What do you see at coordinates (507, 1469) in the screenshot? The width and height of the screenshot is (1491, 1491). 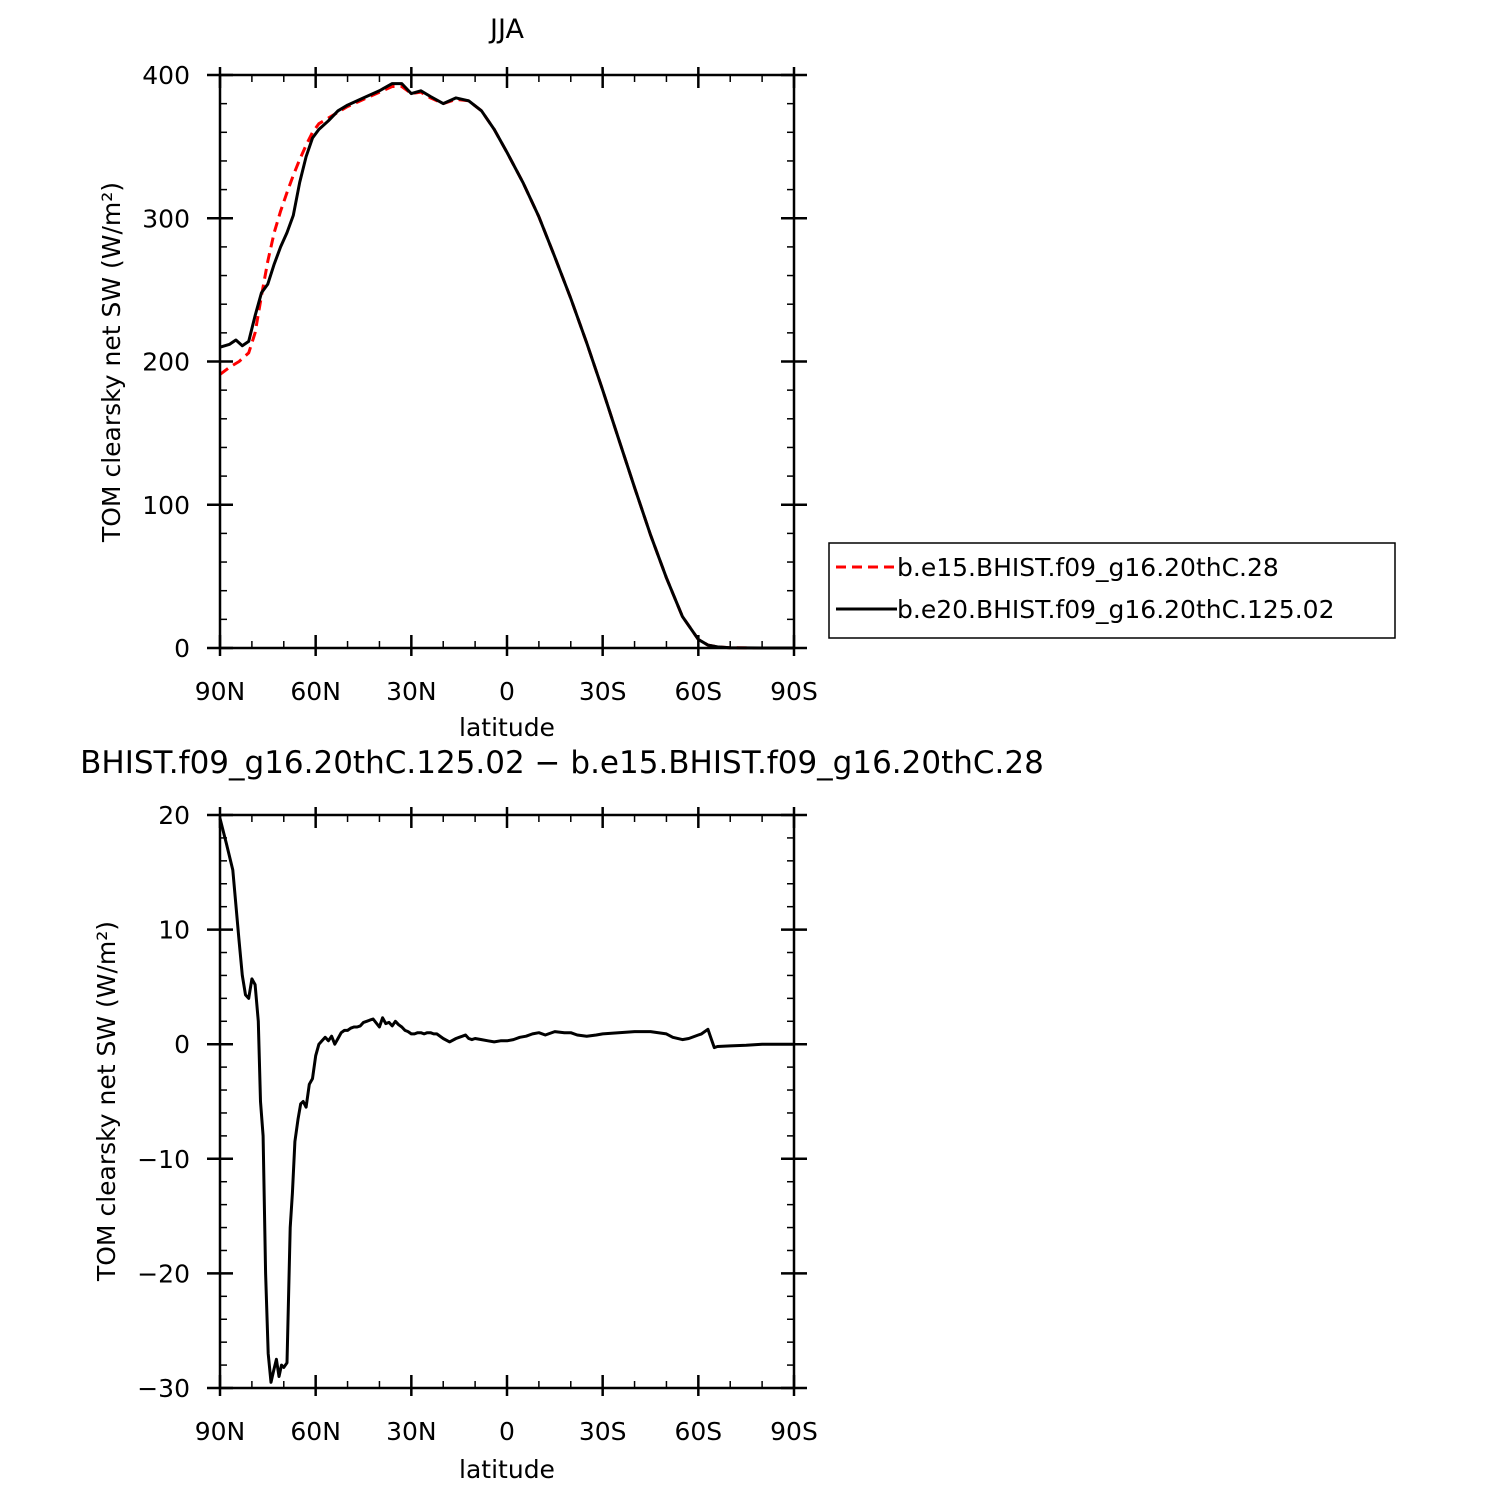 I see `bottom-chart-x-axis-label: latitude` at bounding box center [507, 1469].